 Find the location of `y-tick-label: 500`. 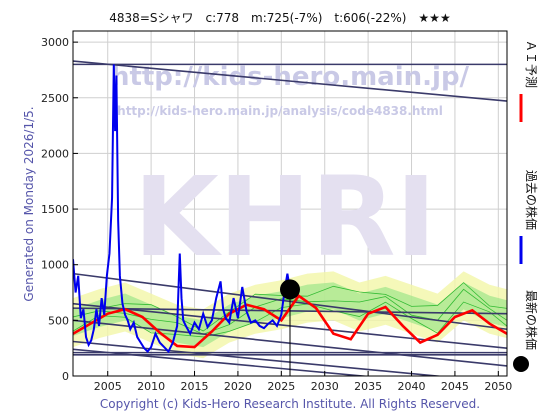

y-tick-label: 500 is located at coordinates (58, 320).